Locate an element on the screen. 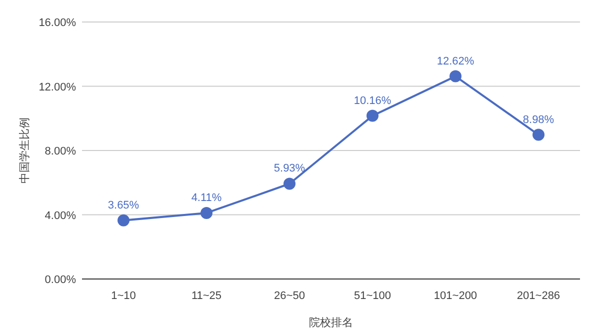 This screenshot has width=600, height=334. data-label: 5.93% is located at coordinates (290, 168).